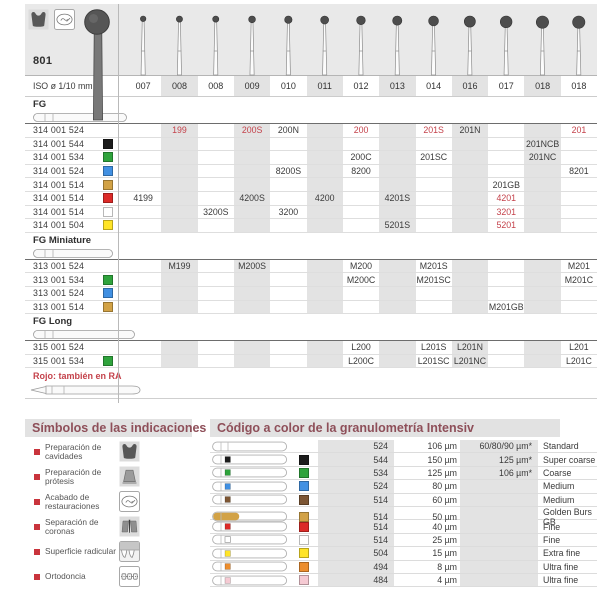  What do you see at coordinates (216, 86) in the screenshot?
I see `iso-size-cell: 008` at bounding box center [216, 86].